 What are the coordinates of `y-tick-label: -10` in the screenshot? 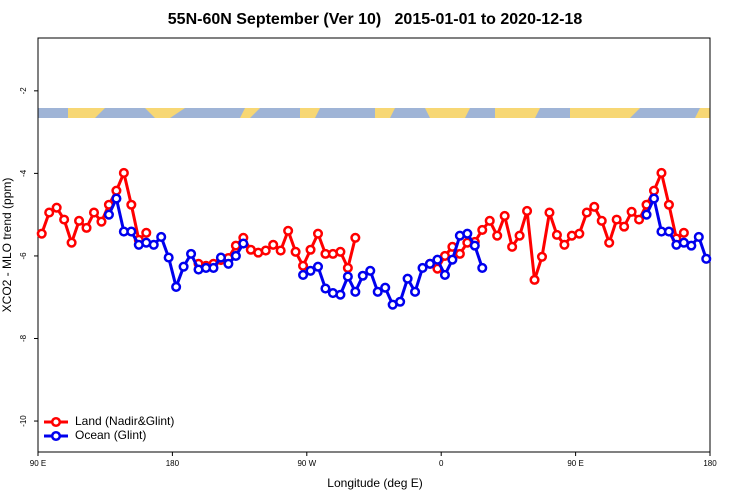 It's located at (23, 421).